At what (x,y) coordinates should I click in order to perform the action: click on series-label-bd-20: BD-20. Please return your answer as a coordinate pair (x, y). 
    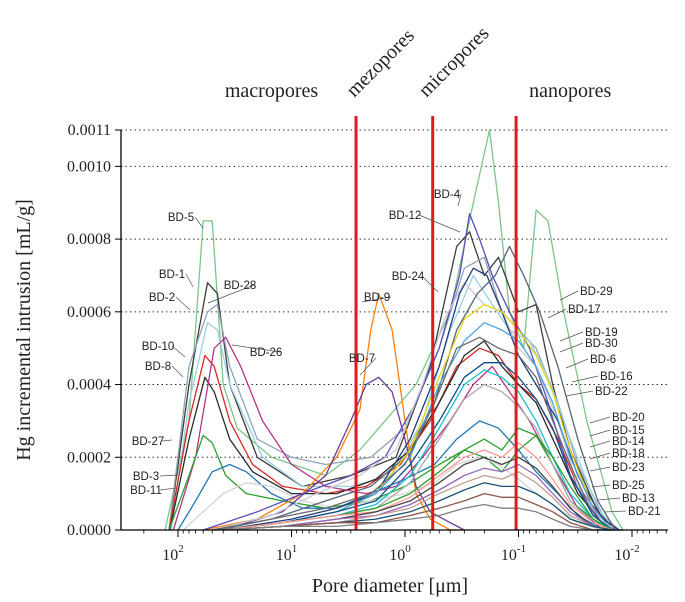
    Looking at the image, I should click on (628, 418).